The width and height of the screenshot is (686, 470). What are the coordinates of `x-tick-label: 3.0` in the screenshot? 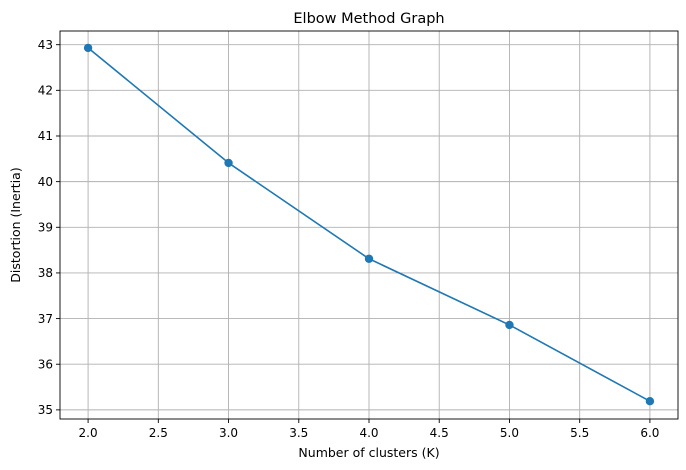 It's located at (228, 433).